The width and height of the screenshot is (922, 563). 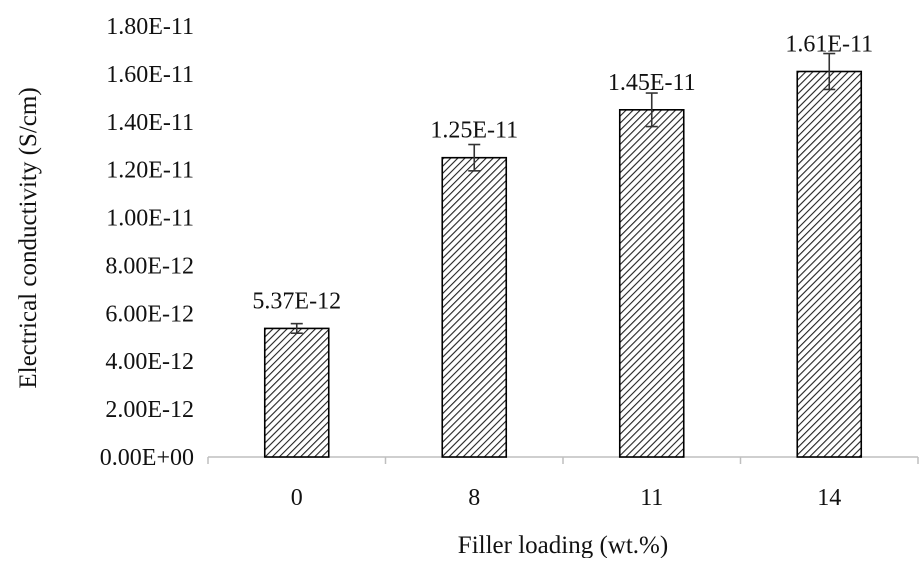 What do you see at coordinates (651, 498) in the screenshot?
I see `x-tick-label: 11` at bounding box center [651, 498].